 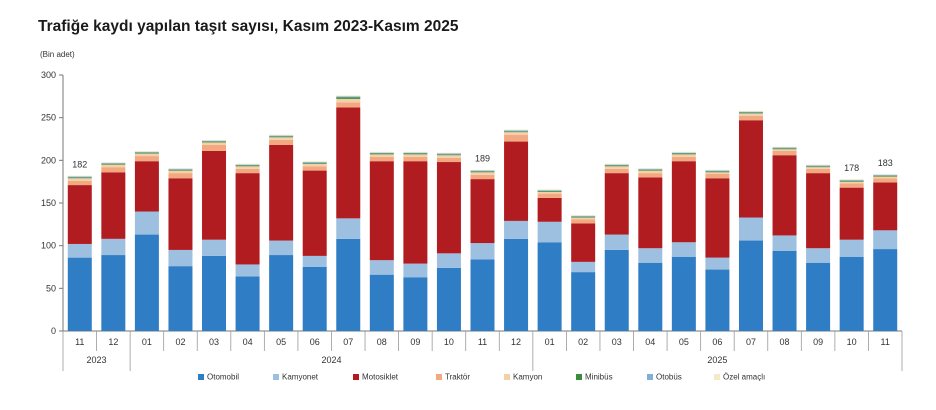 I want to click on legend-item-otob-s: Otobüs, so click(x=664, y=376).